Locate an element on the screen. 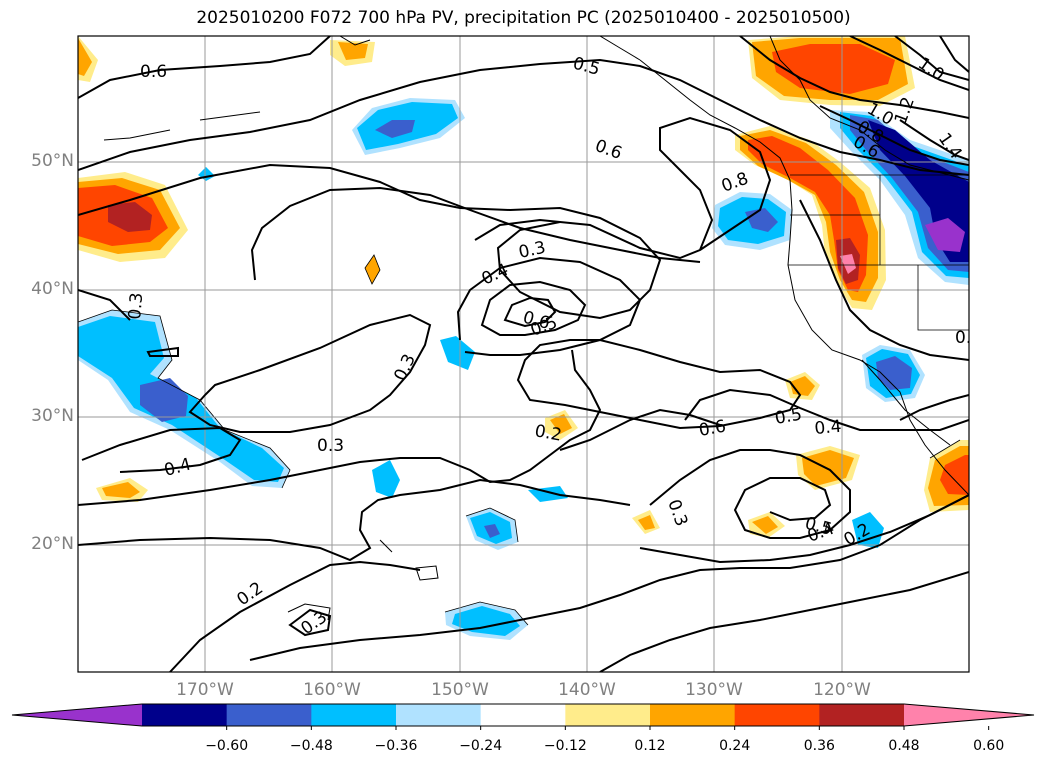  colorbar-outline is located at coordinates (523, 715).